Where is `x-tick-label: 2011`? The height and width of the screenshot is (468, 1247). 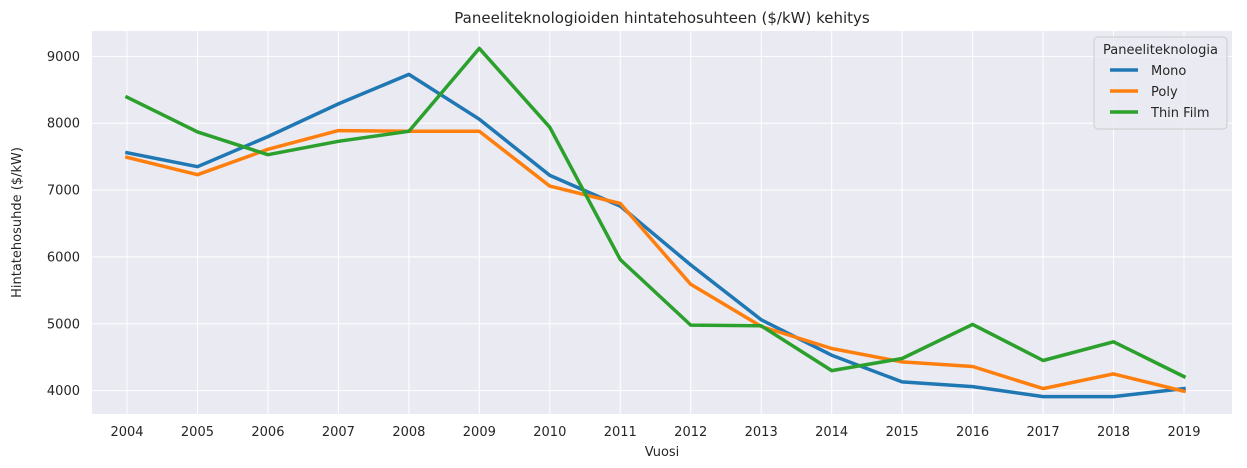
x-tick-label: 2011 is located at coordinates (620, 432).